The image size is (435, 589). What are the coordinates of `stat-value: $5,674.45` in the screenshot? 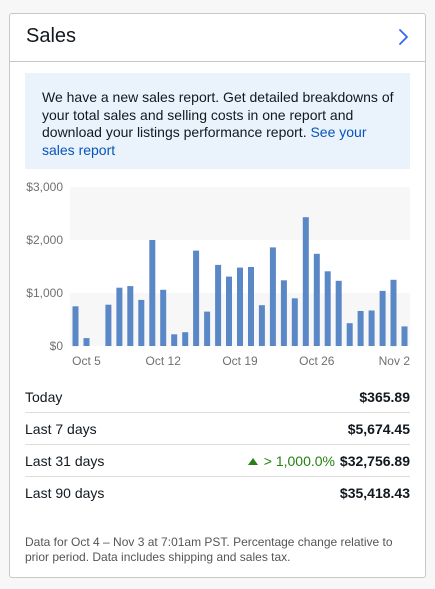 It's located at (378, 429).